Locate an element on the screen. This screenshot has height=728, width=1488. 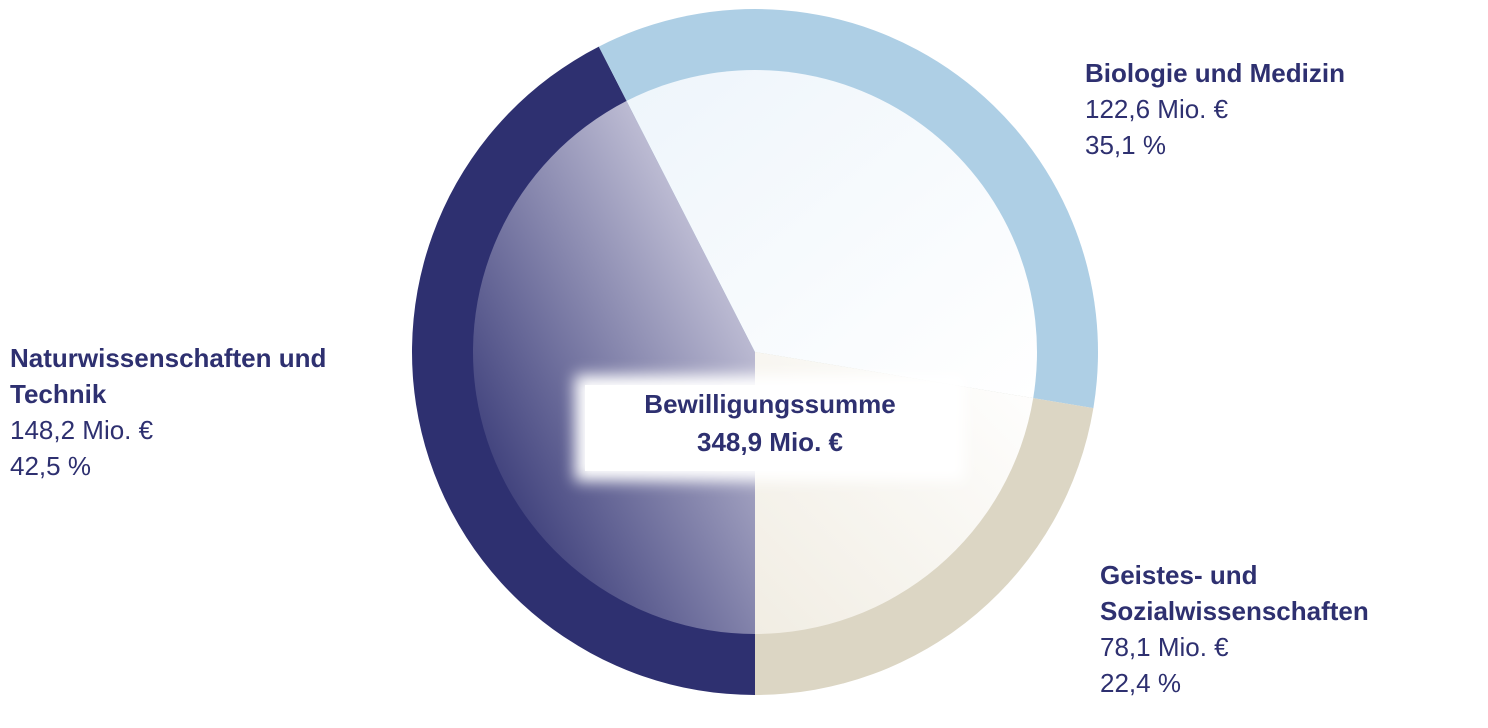
category-label: Naturwissenschaften und Technik is located at coordinates (168, 376).